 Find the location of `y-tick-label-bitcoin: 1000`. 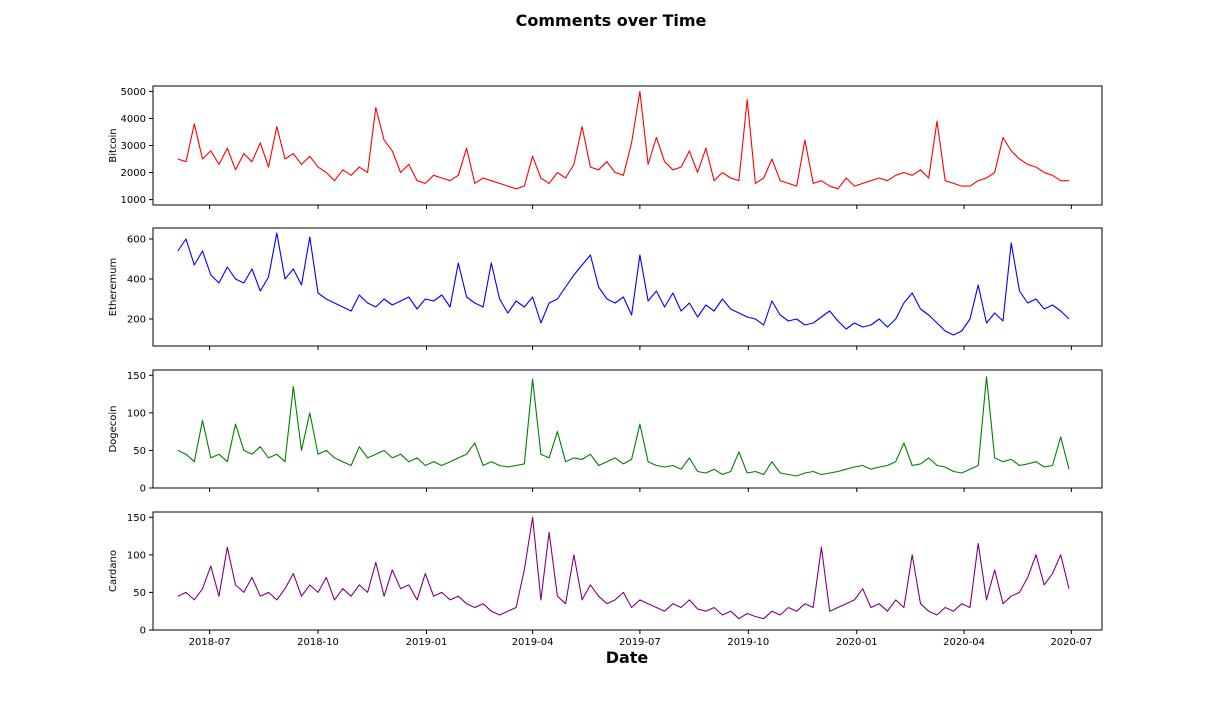

y-tick-label-bitcoin: 1000 is located at coordinates (133, 200).